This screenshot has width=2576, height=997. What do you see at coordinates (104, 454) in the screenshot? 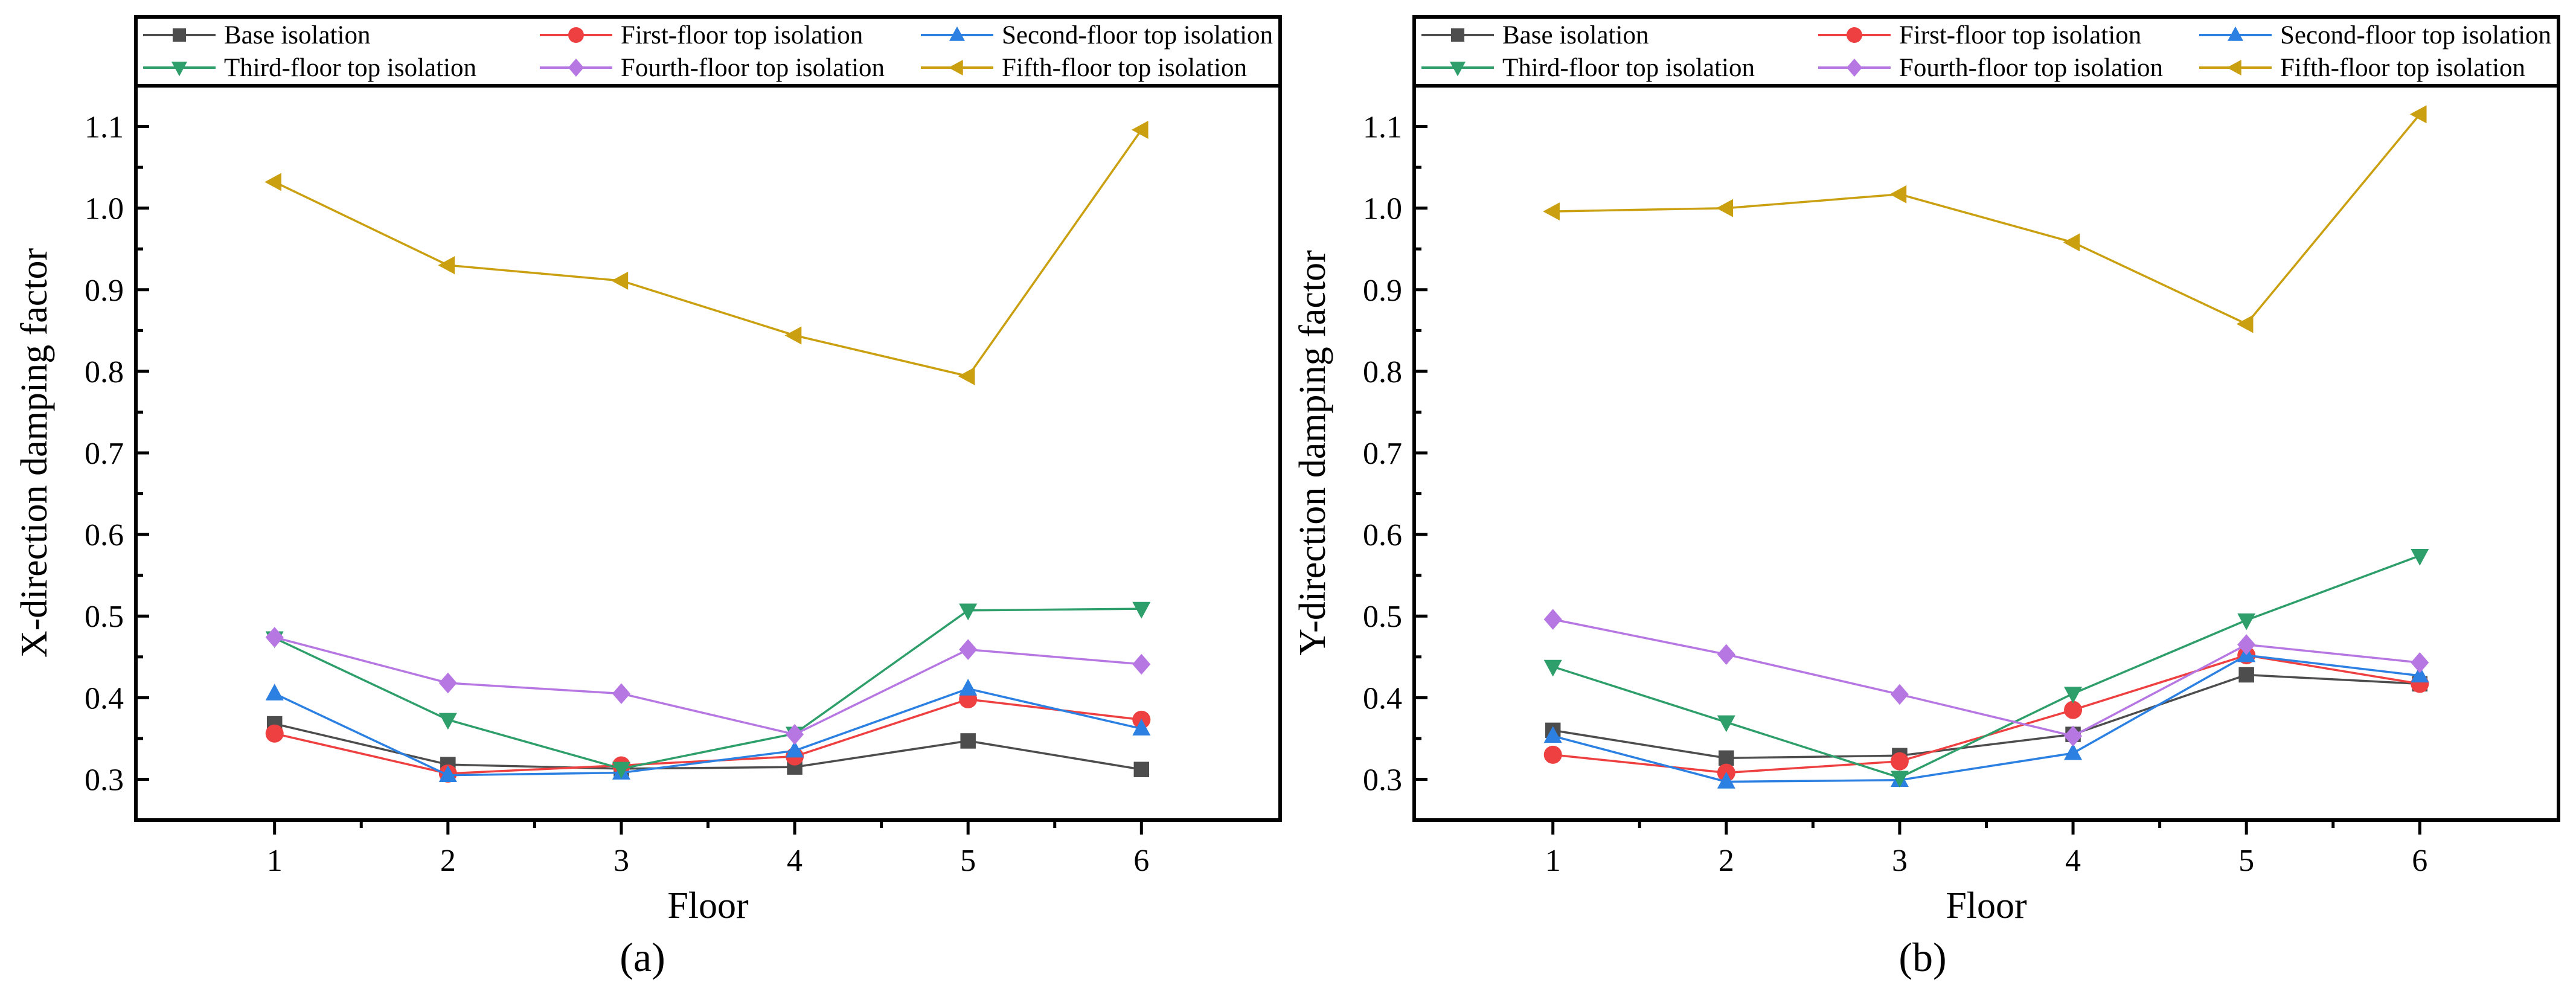
I see `y-tick-label: 0.7` at bounding box center [104, 454].